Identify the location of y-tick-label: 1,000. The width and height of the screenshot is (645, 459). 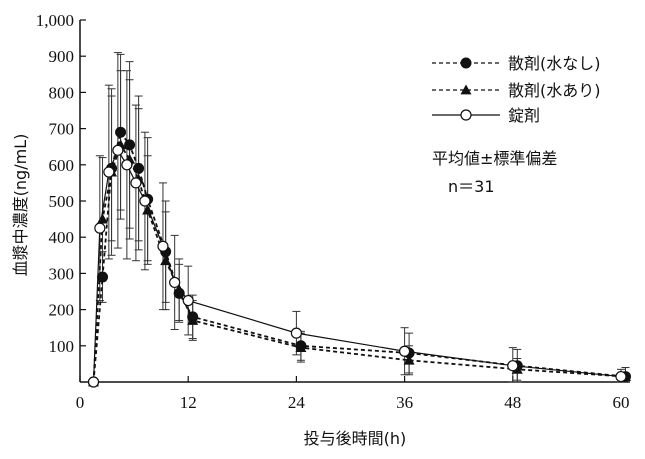
(55, 20).